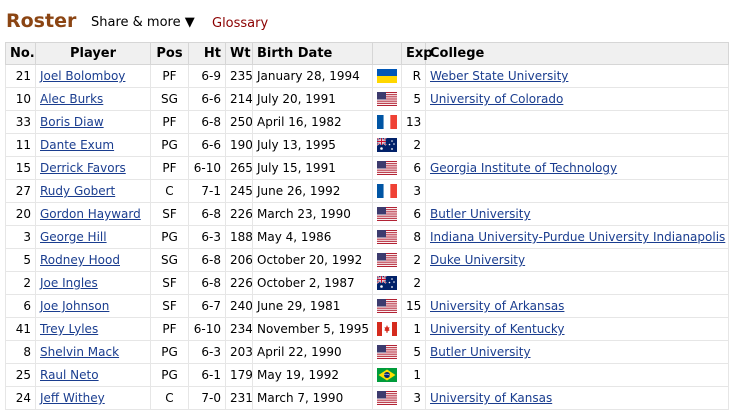 This screenshot has width=737, height=420. What do you see at coordinates (497, 99) in the screenshot?
I see `college-link: University of Colorado` at bounding box center [497, 99].